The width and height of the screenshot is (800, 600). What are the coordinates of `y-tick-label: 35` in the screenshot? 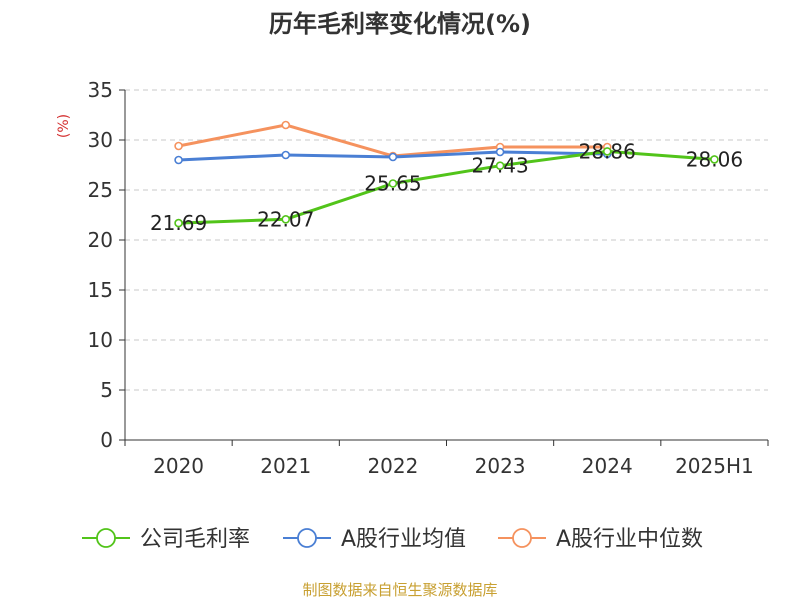 It's located at (100, 90).